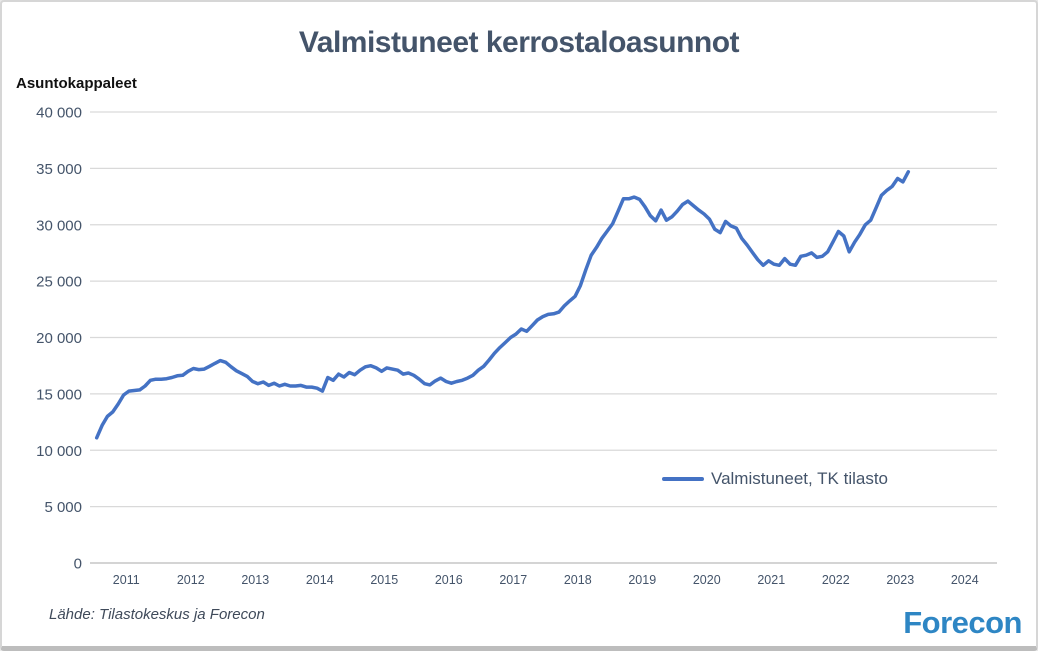 This screenshot has width=1038, height=651. What do you see at coordinates (642, 580) in the screenshot?
I see `x-tick-label: 2019` at bounding box center [642, 580].